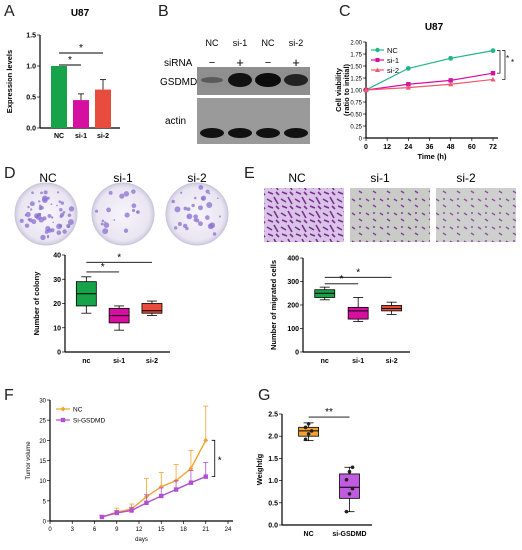 This screenshot has width=522, height=550. Describe the element at coordinates (361, 140) in the screenshot. I see `c-ytick-label: 0` at that location.